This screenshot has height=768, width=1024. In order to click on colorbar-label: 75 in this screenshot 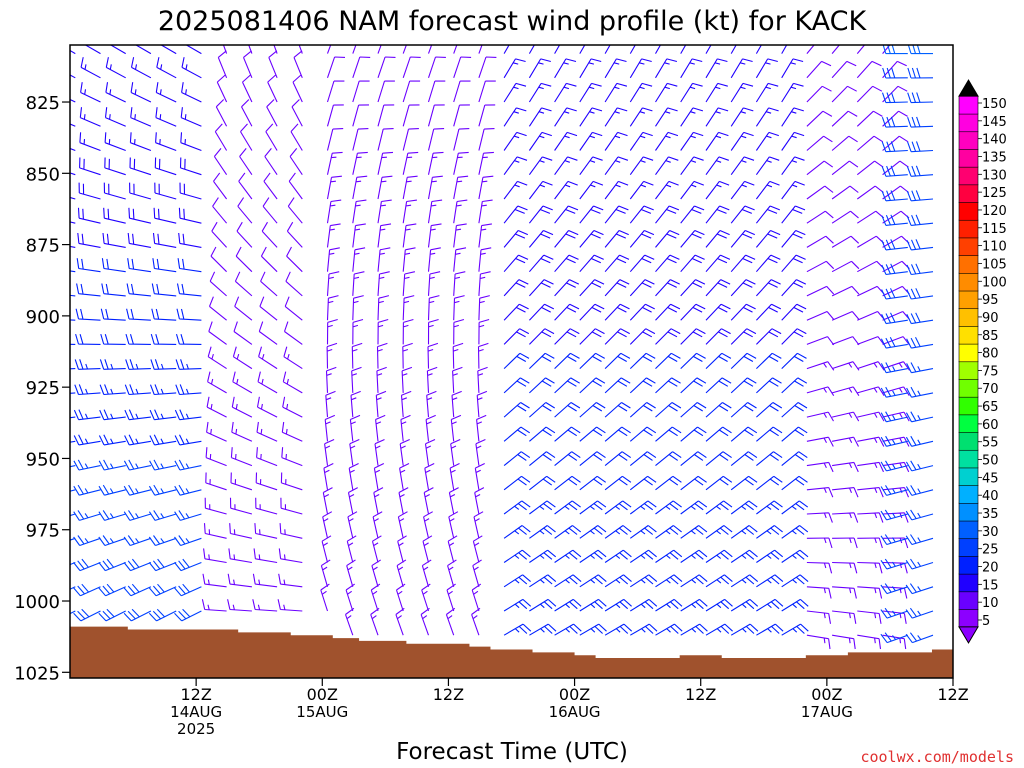, I will do `click(990, 371)`.